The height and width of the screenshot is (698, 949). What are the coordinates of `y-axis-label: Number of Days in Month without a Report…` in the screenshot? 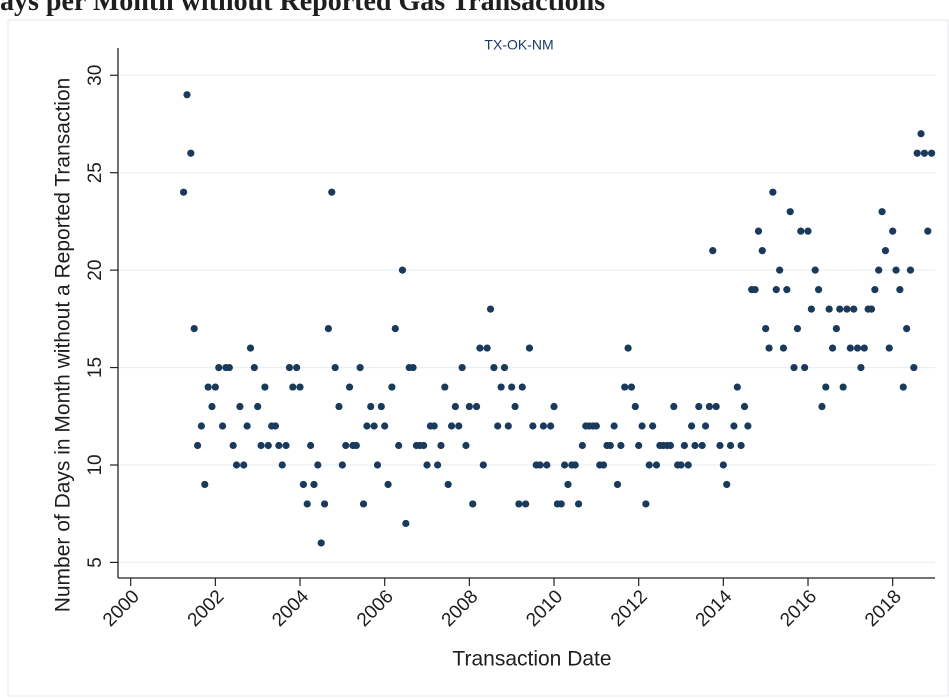 It's located at (63, 345).